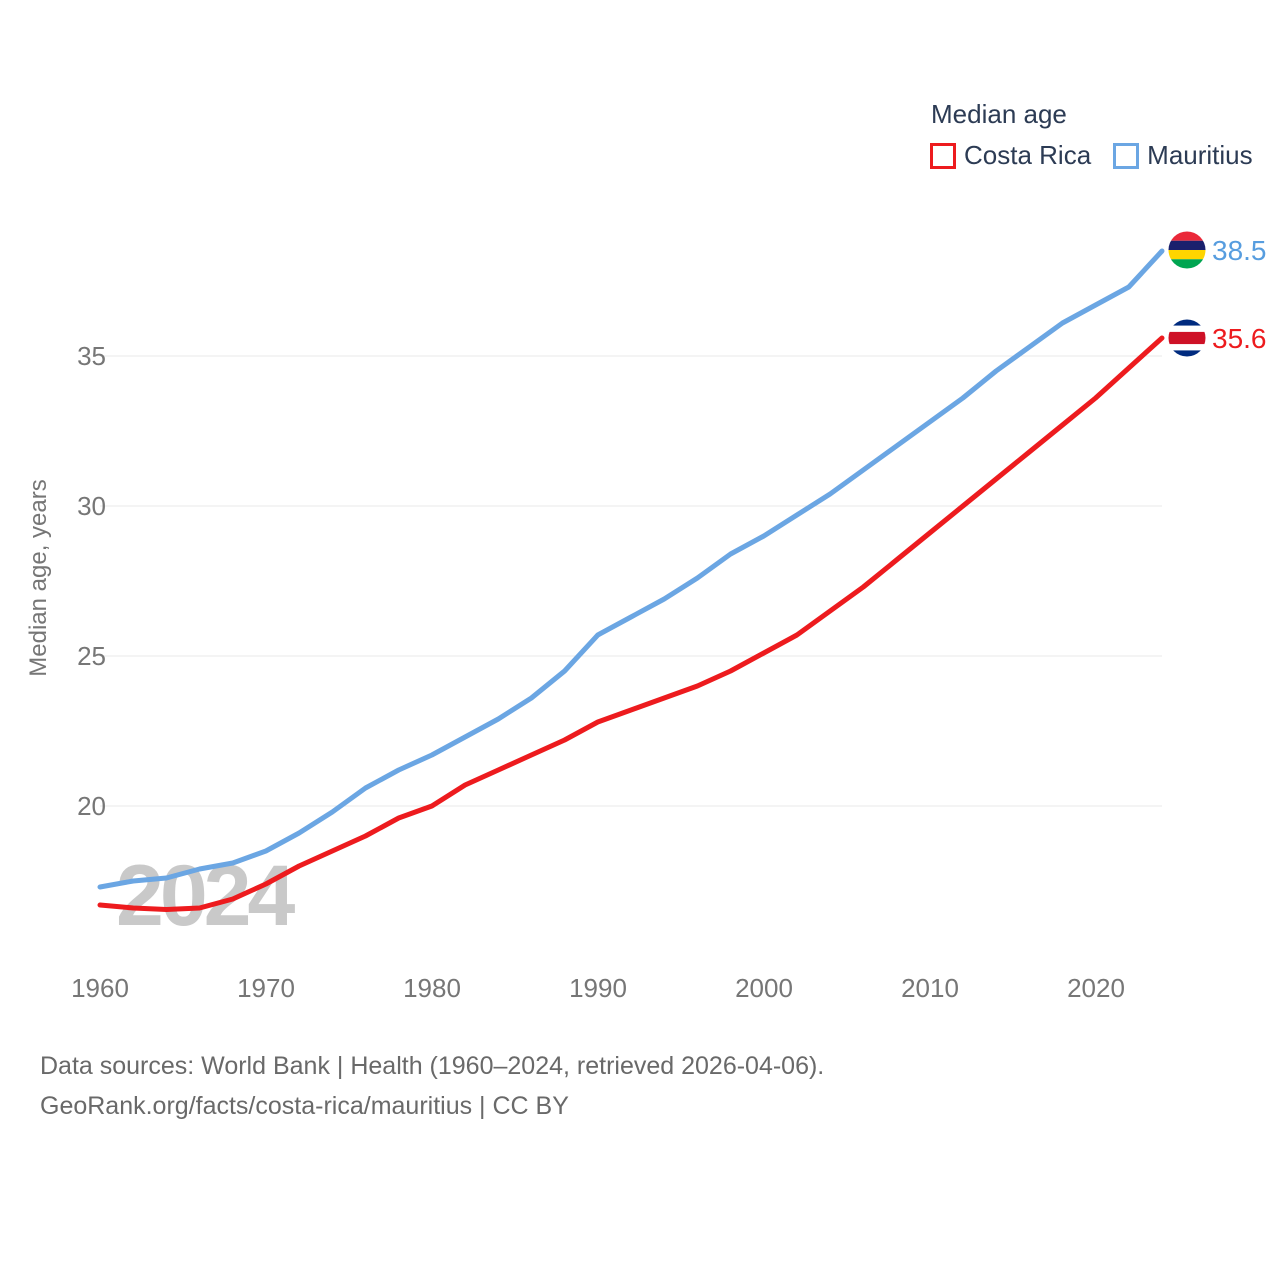 This screenshot has height=1280, width=1280. I want to click on x-axis-ticks: 1960 1970 1980 1990 2000 2010 2020, so click(598, 988).